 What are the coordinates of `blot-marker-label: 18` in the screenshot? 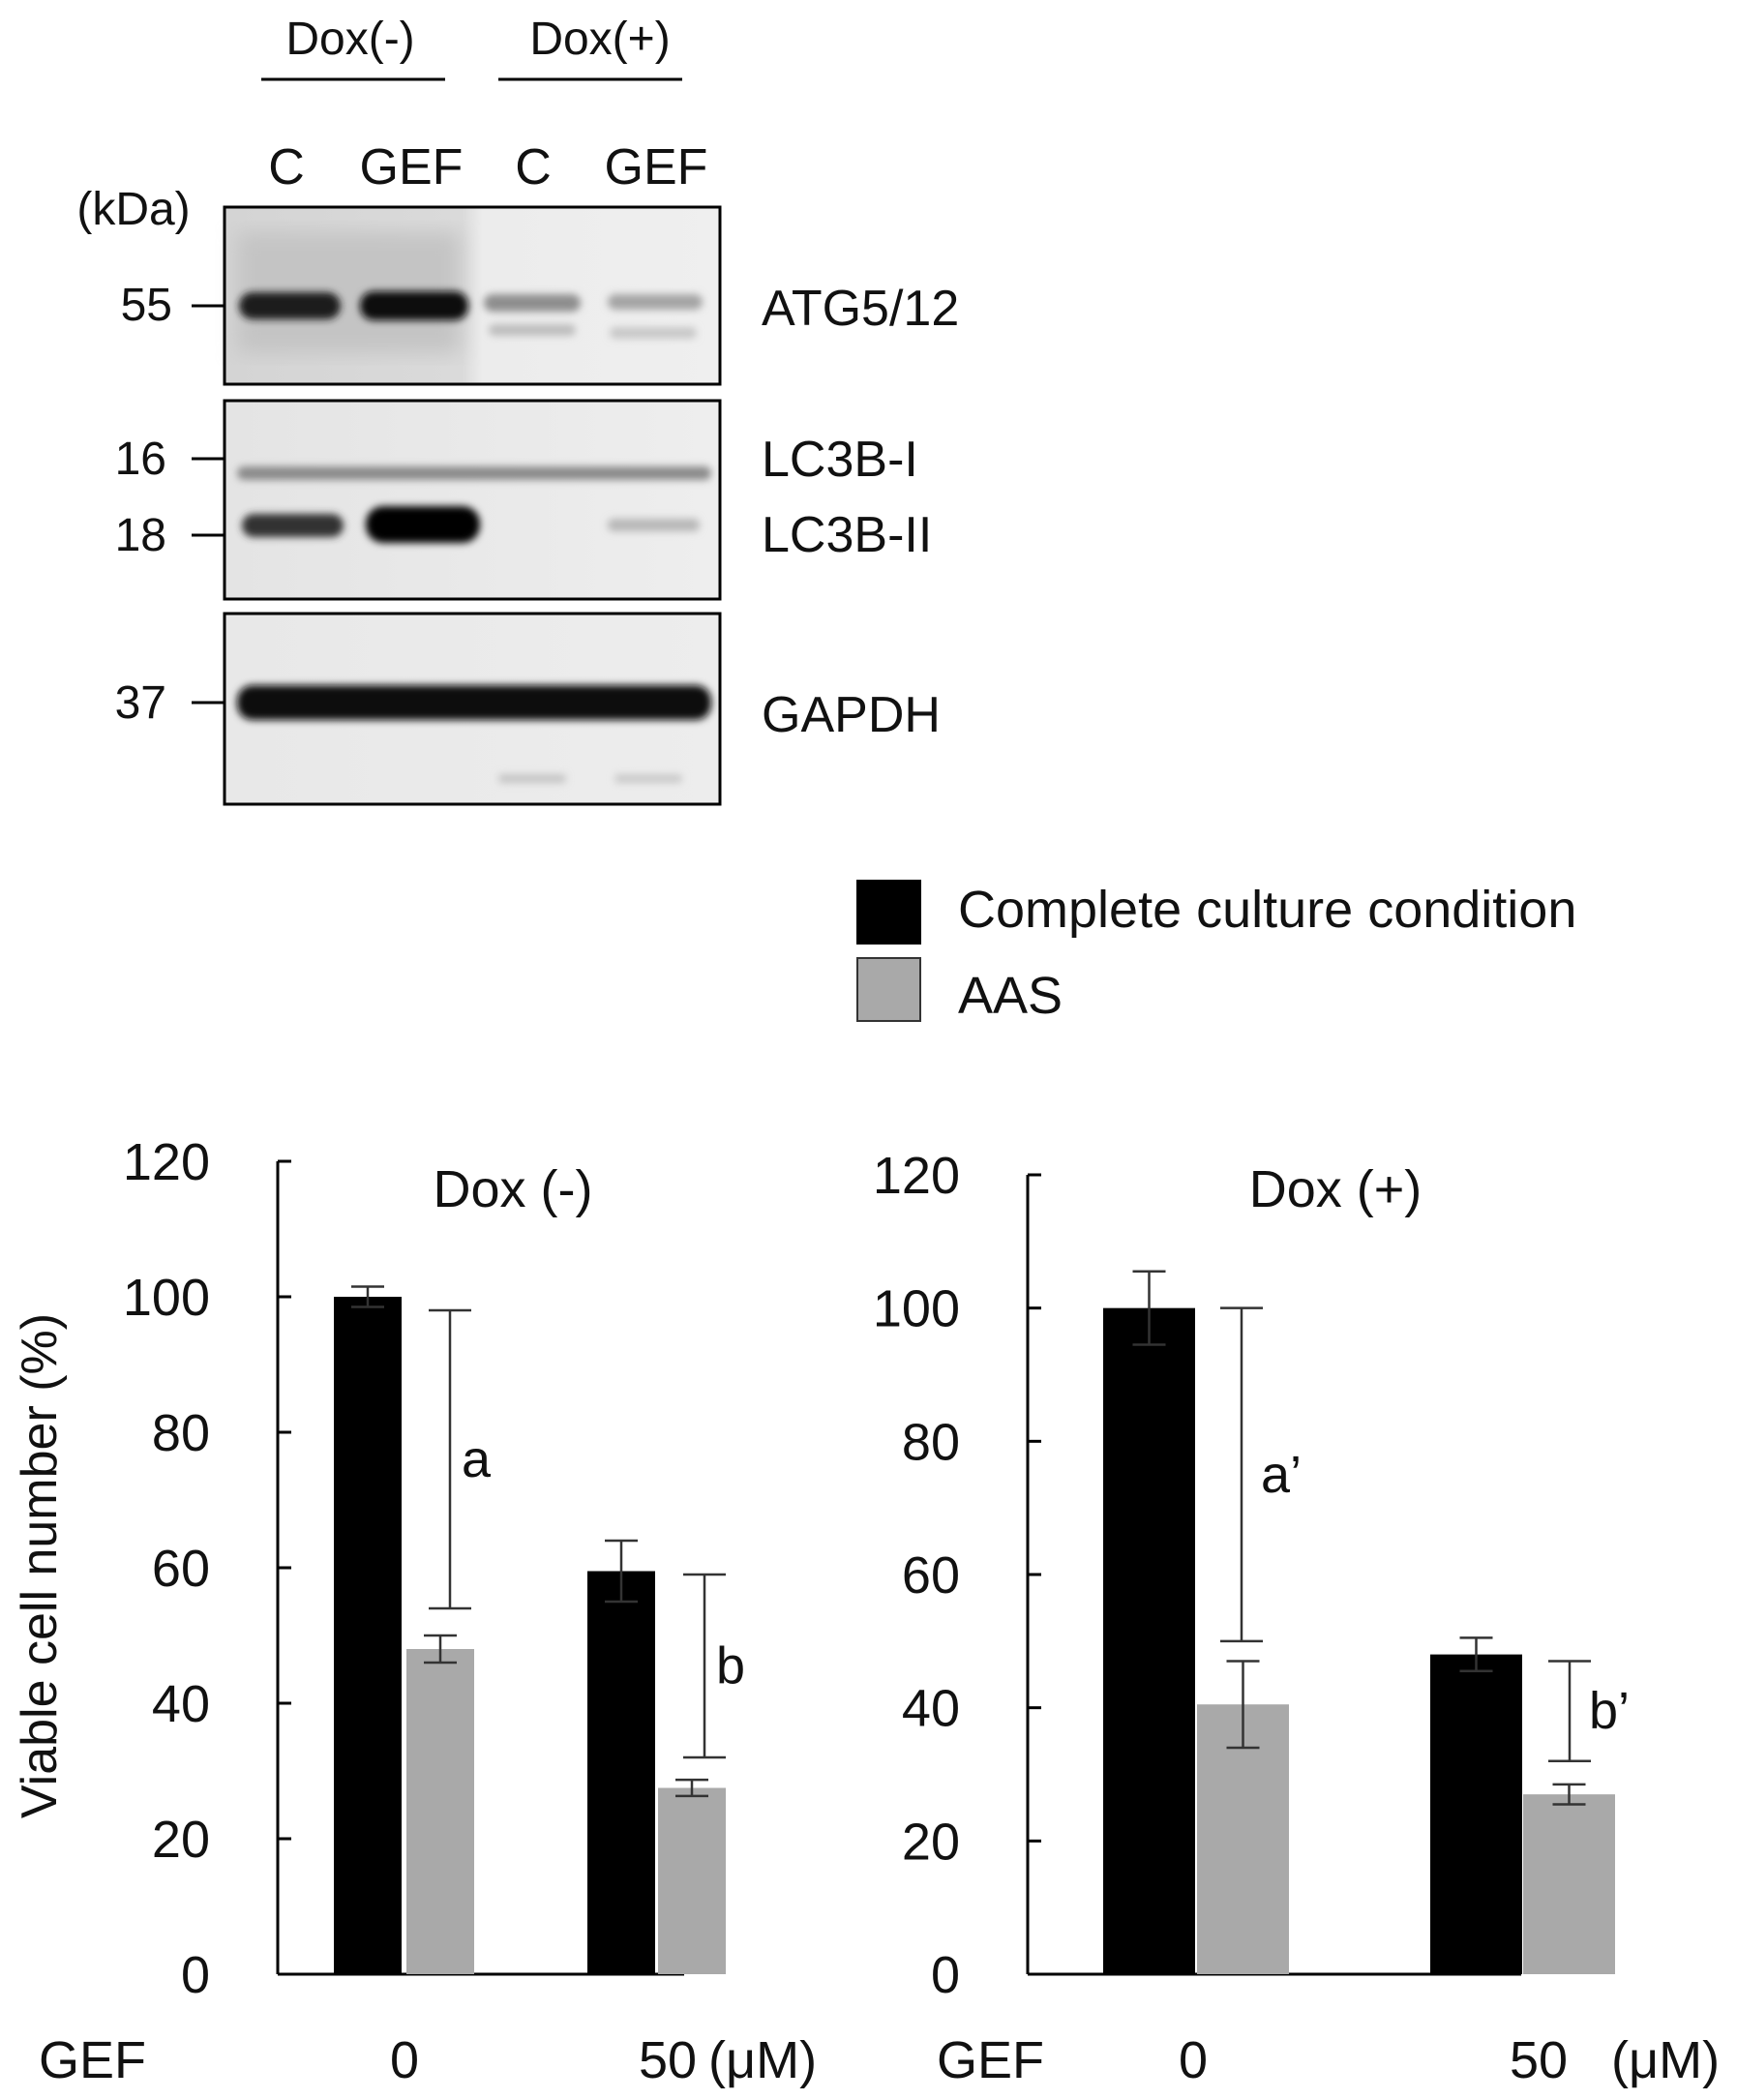 It's located at (140, 535).